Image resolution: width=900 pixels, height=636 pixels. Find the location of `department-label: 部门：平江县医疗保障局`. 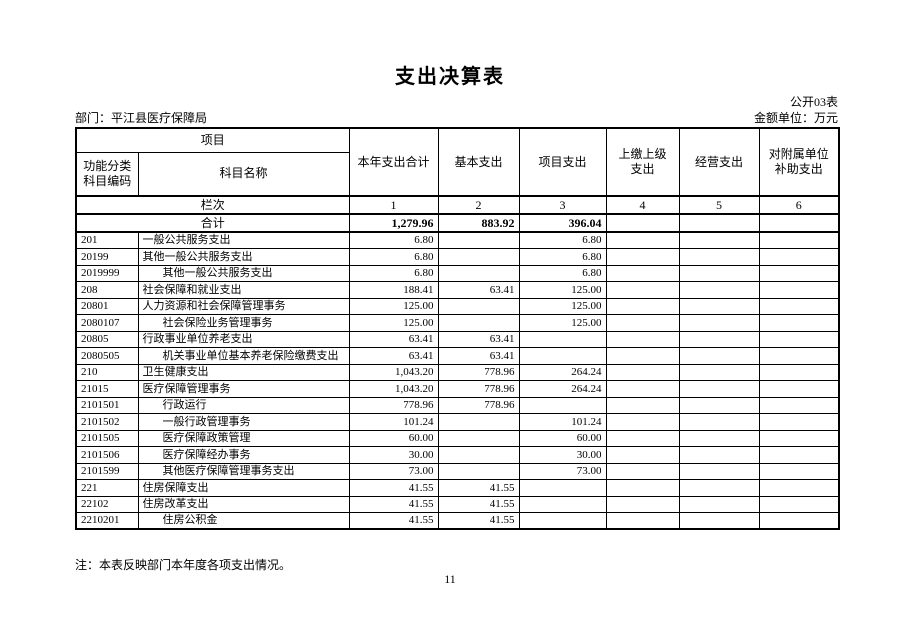

department-label: 部门：平江县医疗保障局 is located at coordinates (141, 118).